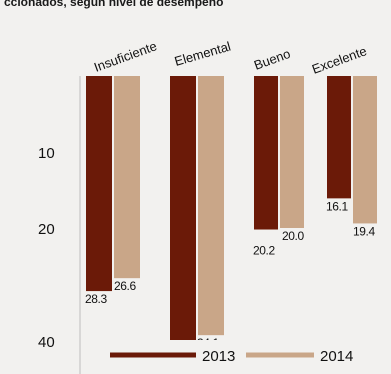 The width and height of the screenshot is (391, 374). I want to click on value-label-insuficiente-2013: 28.3, so click(96, 299).